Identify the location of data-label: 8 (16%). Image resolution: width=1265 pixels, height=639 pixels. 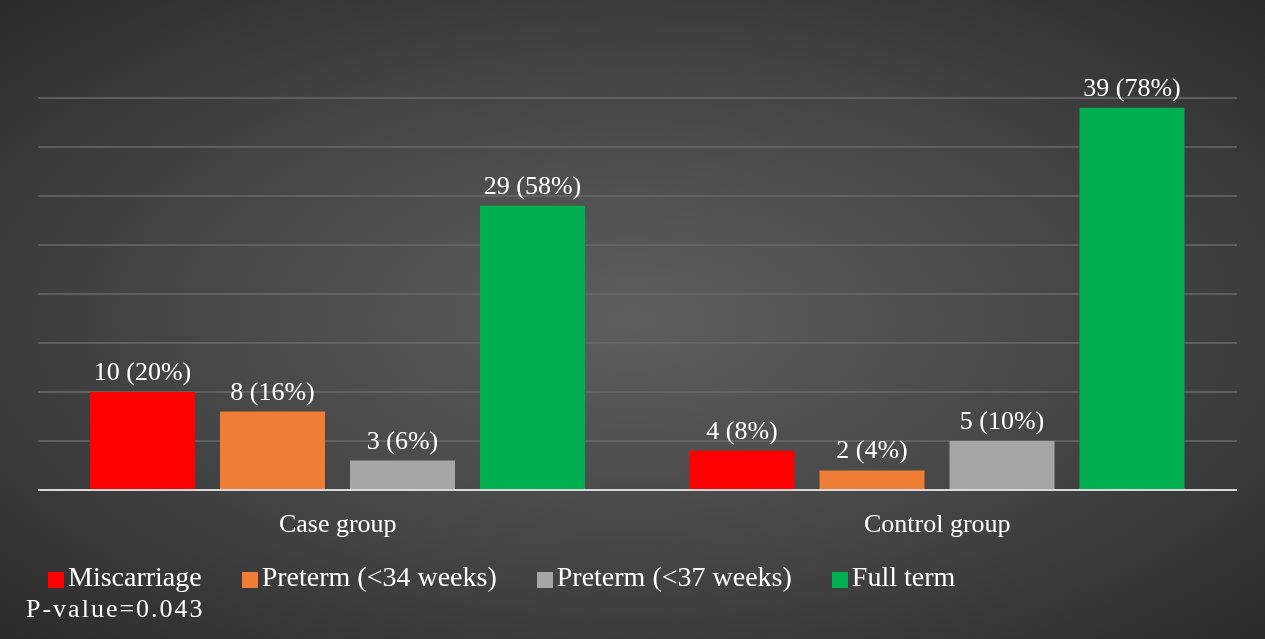
(272, 391).